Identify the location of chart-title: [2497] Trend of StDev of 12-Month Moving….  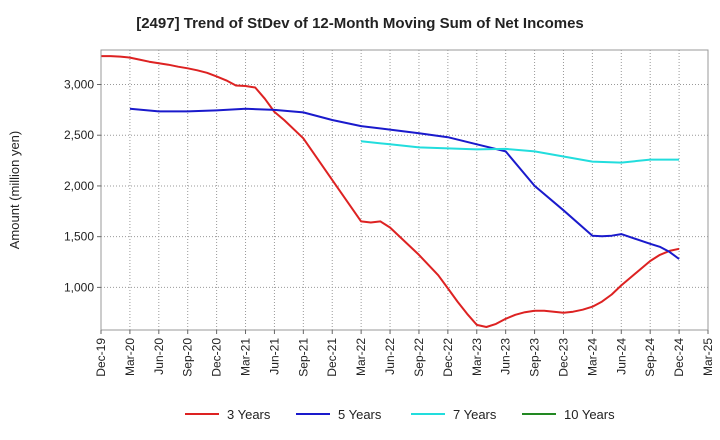
(360, 23).